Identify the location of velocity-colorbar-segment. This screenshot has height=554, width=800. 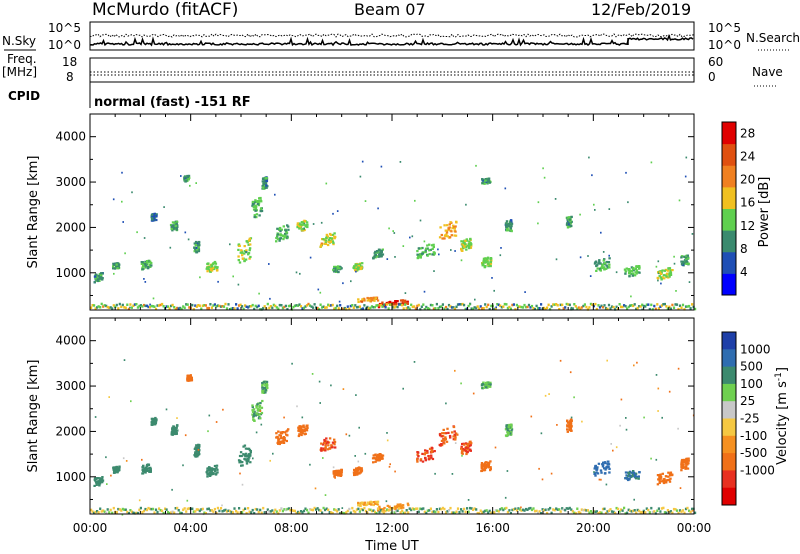
(729, 496).